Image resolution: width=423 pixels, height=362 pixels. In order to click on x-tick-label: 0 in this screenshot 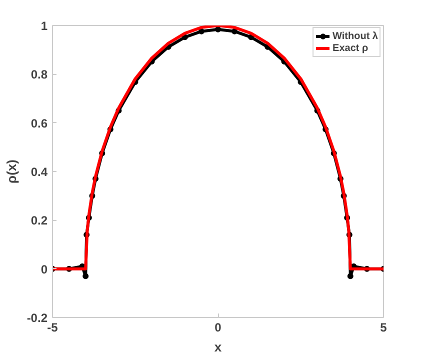, I will do `click(218, 327)`.